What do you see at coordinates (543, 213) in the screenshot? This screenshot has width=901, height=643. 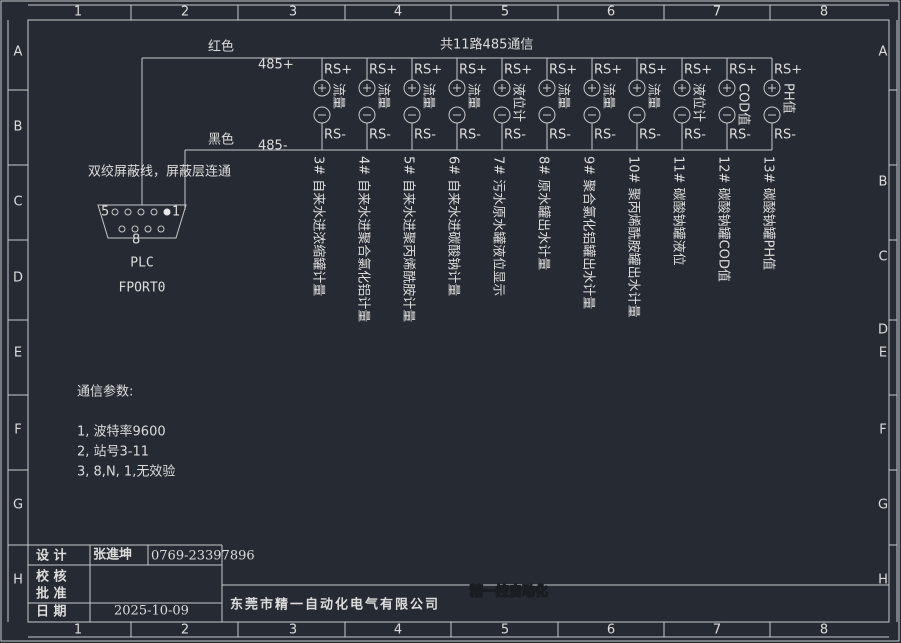 I see `device-description: 8# 原水罐出水计量` at bounding box center [543, 213].